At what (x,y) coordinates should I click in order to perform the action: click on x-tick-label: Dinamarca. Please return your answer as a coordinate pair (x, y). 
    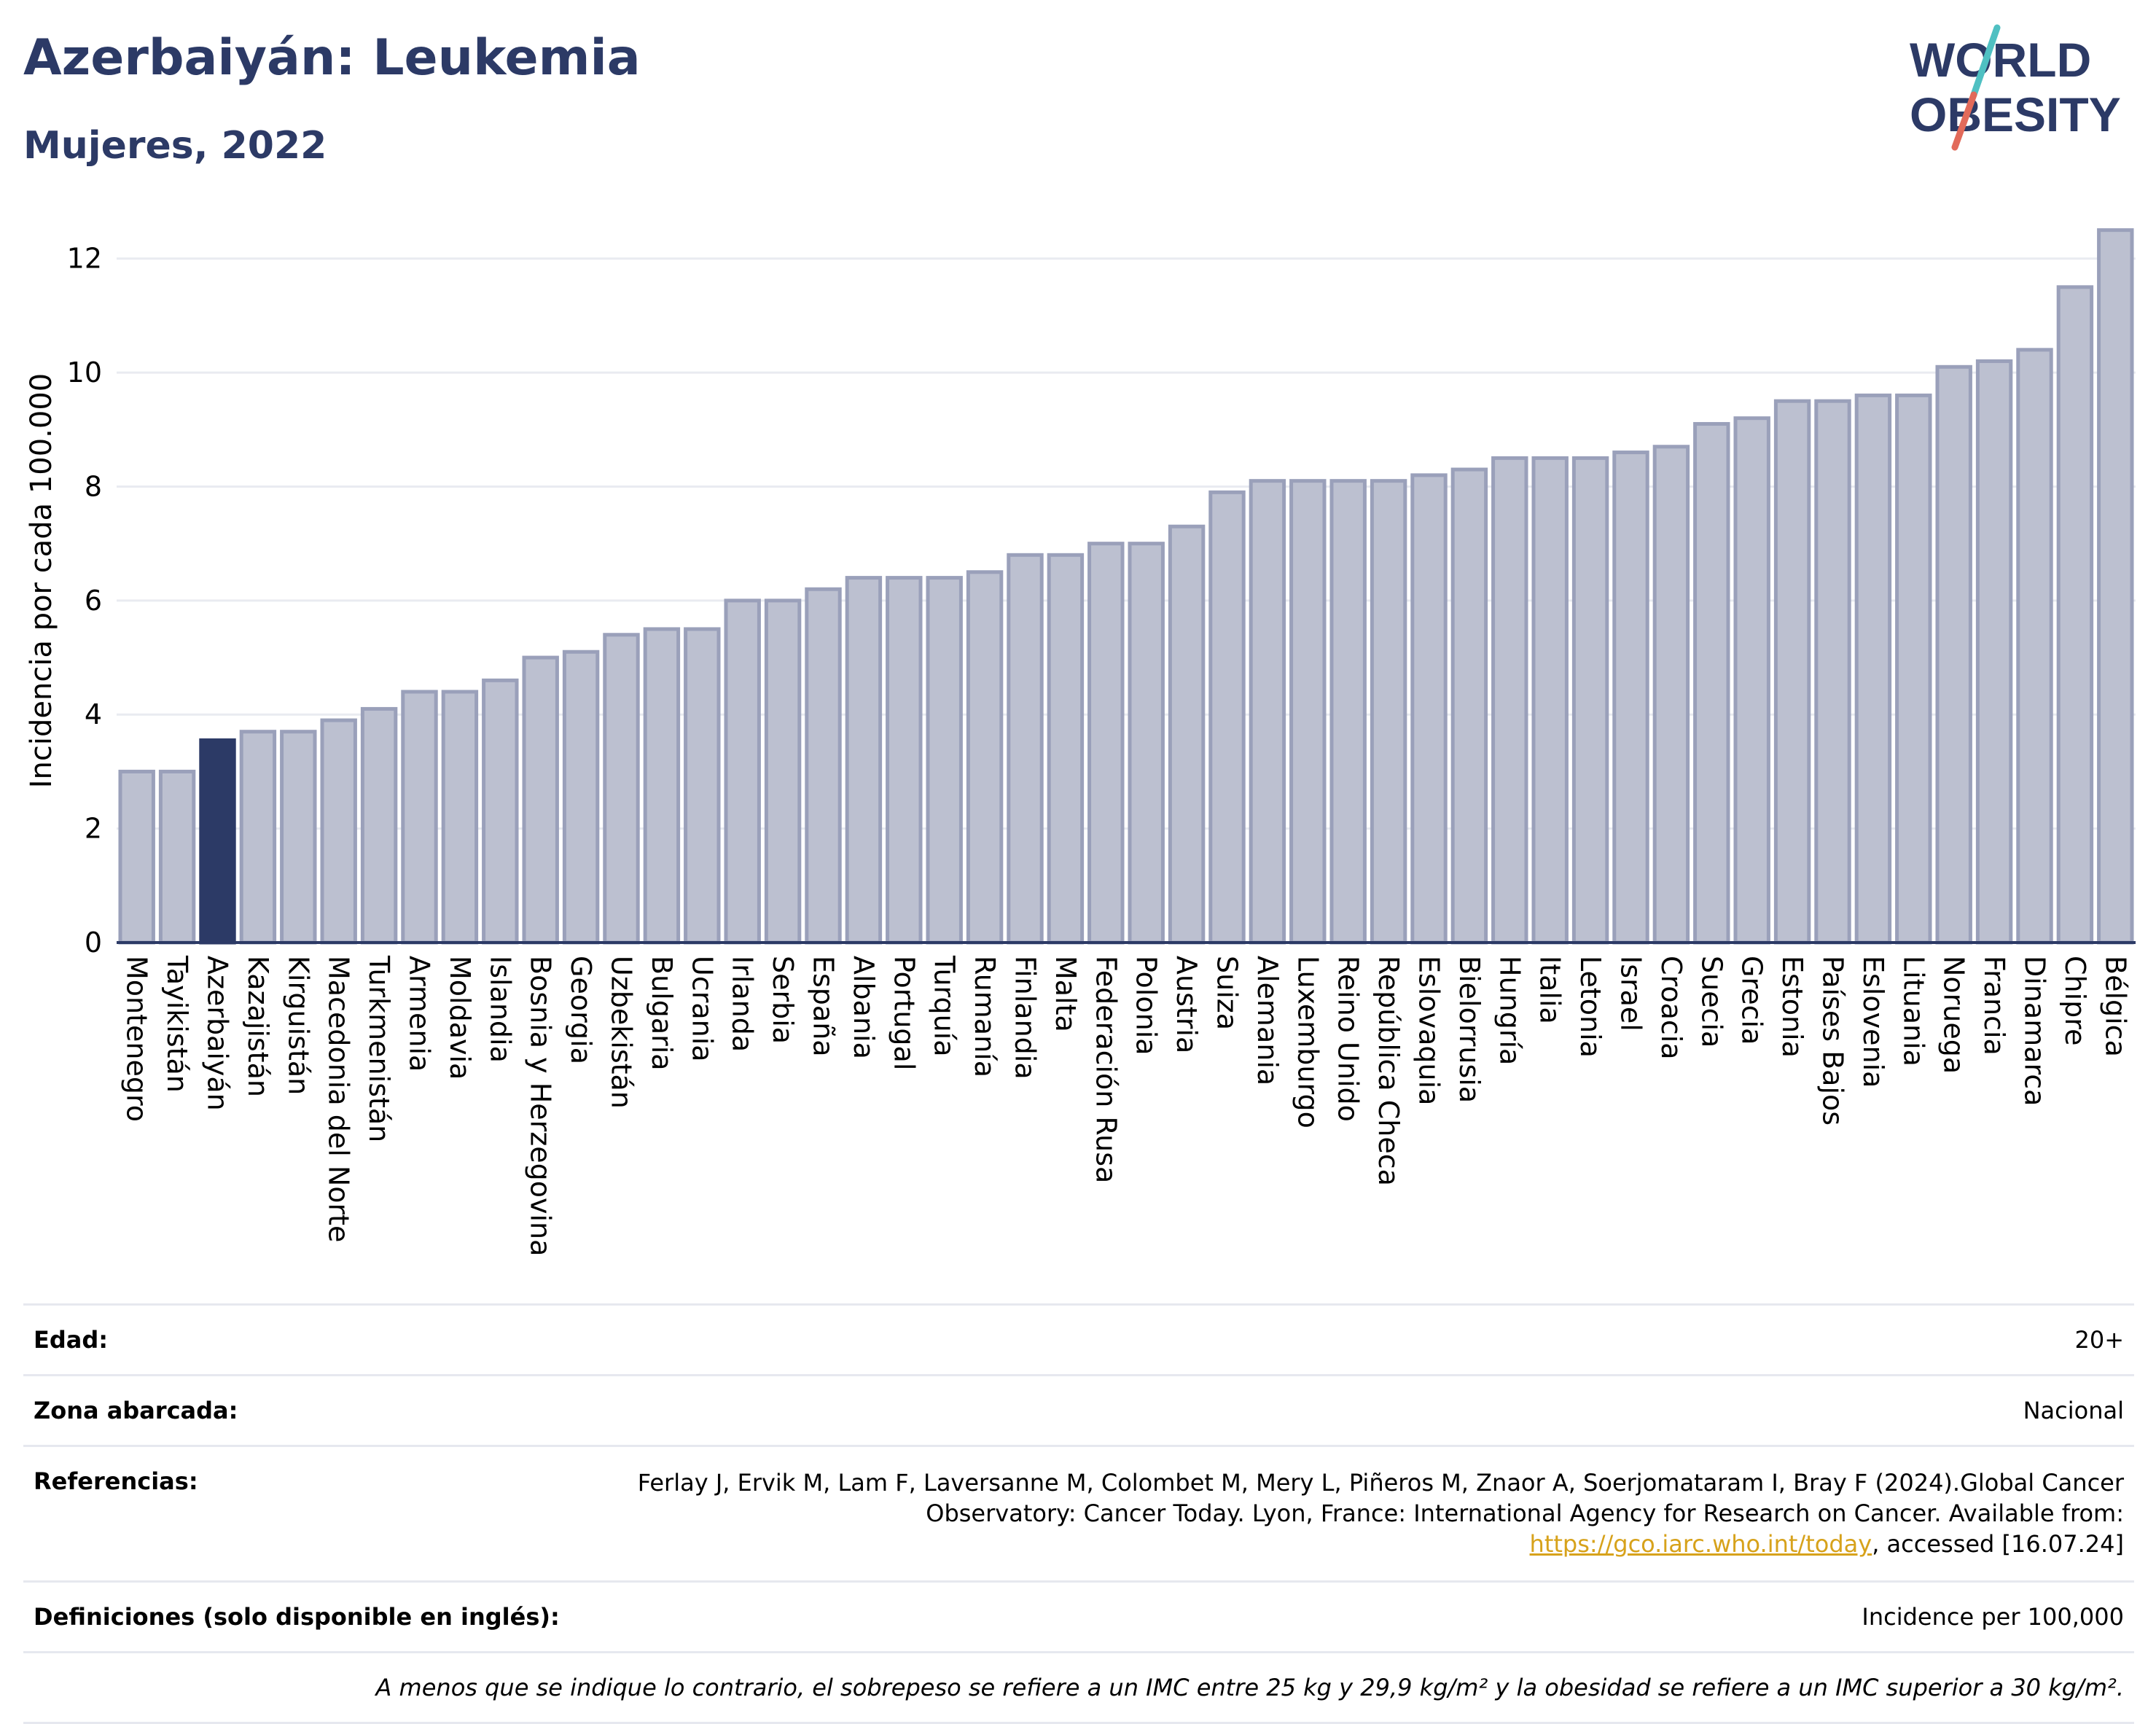
    Looking at the image, I should click on (2035, 1031).